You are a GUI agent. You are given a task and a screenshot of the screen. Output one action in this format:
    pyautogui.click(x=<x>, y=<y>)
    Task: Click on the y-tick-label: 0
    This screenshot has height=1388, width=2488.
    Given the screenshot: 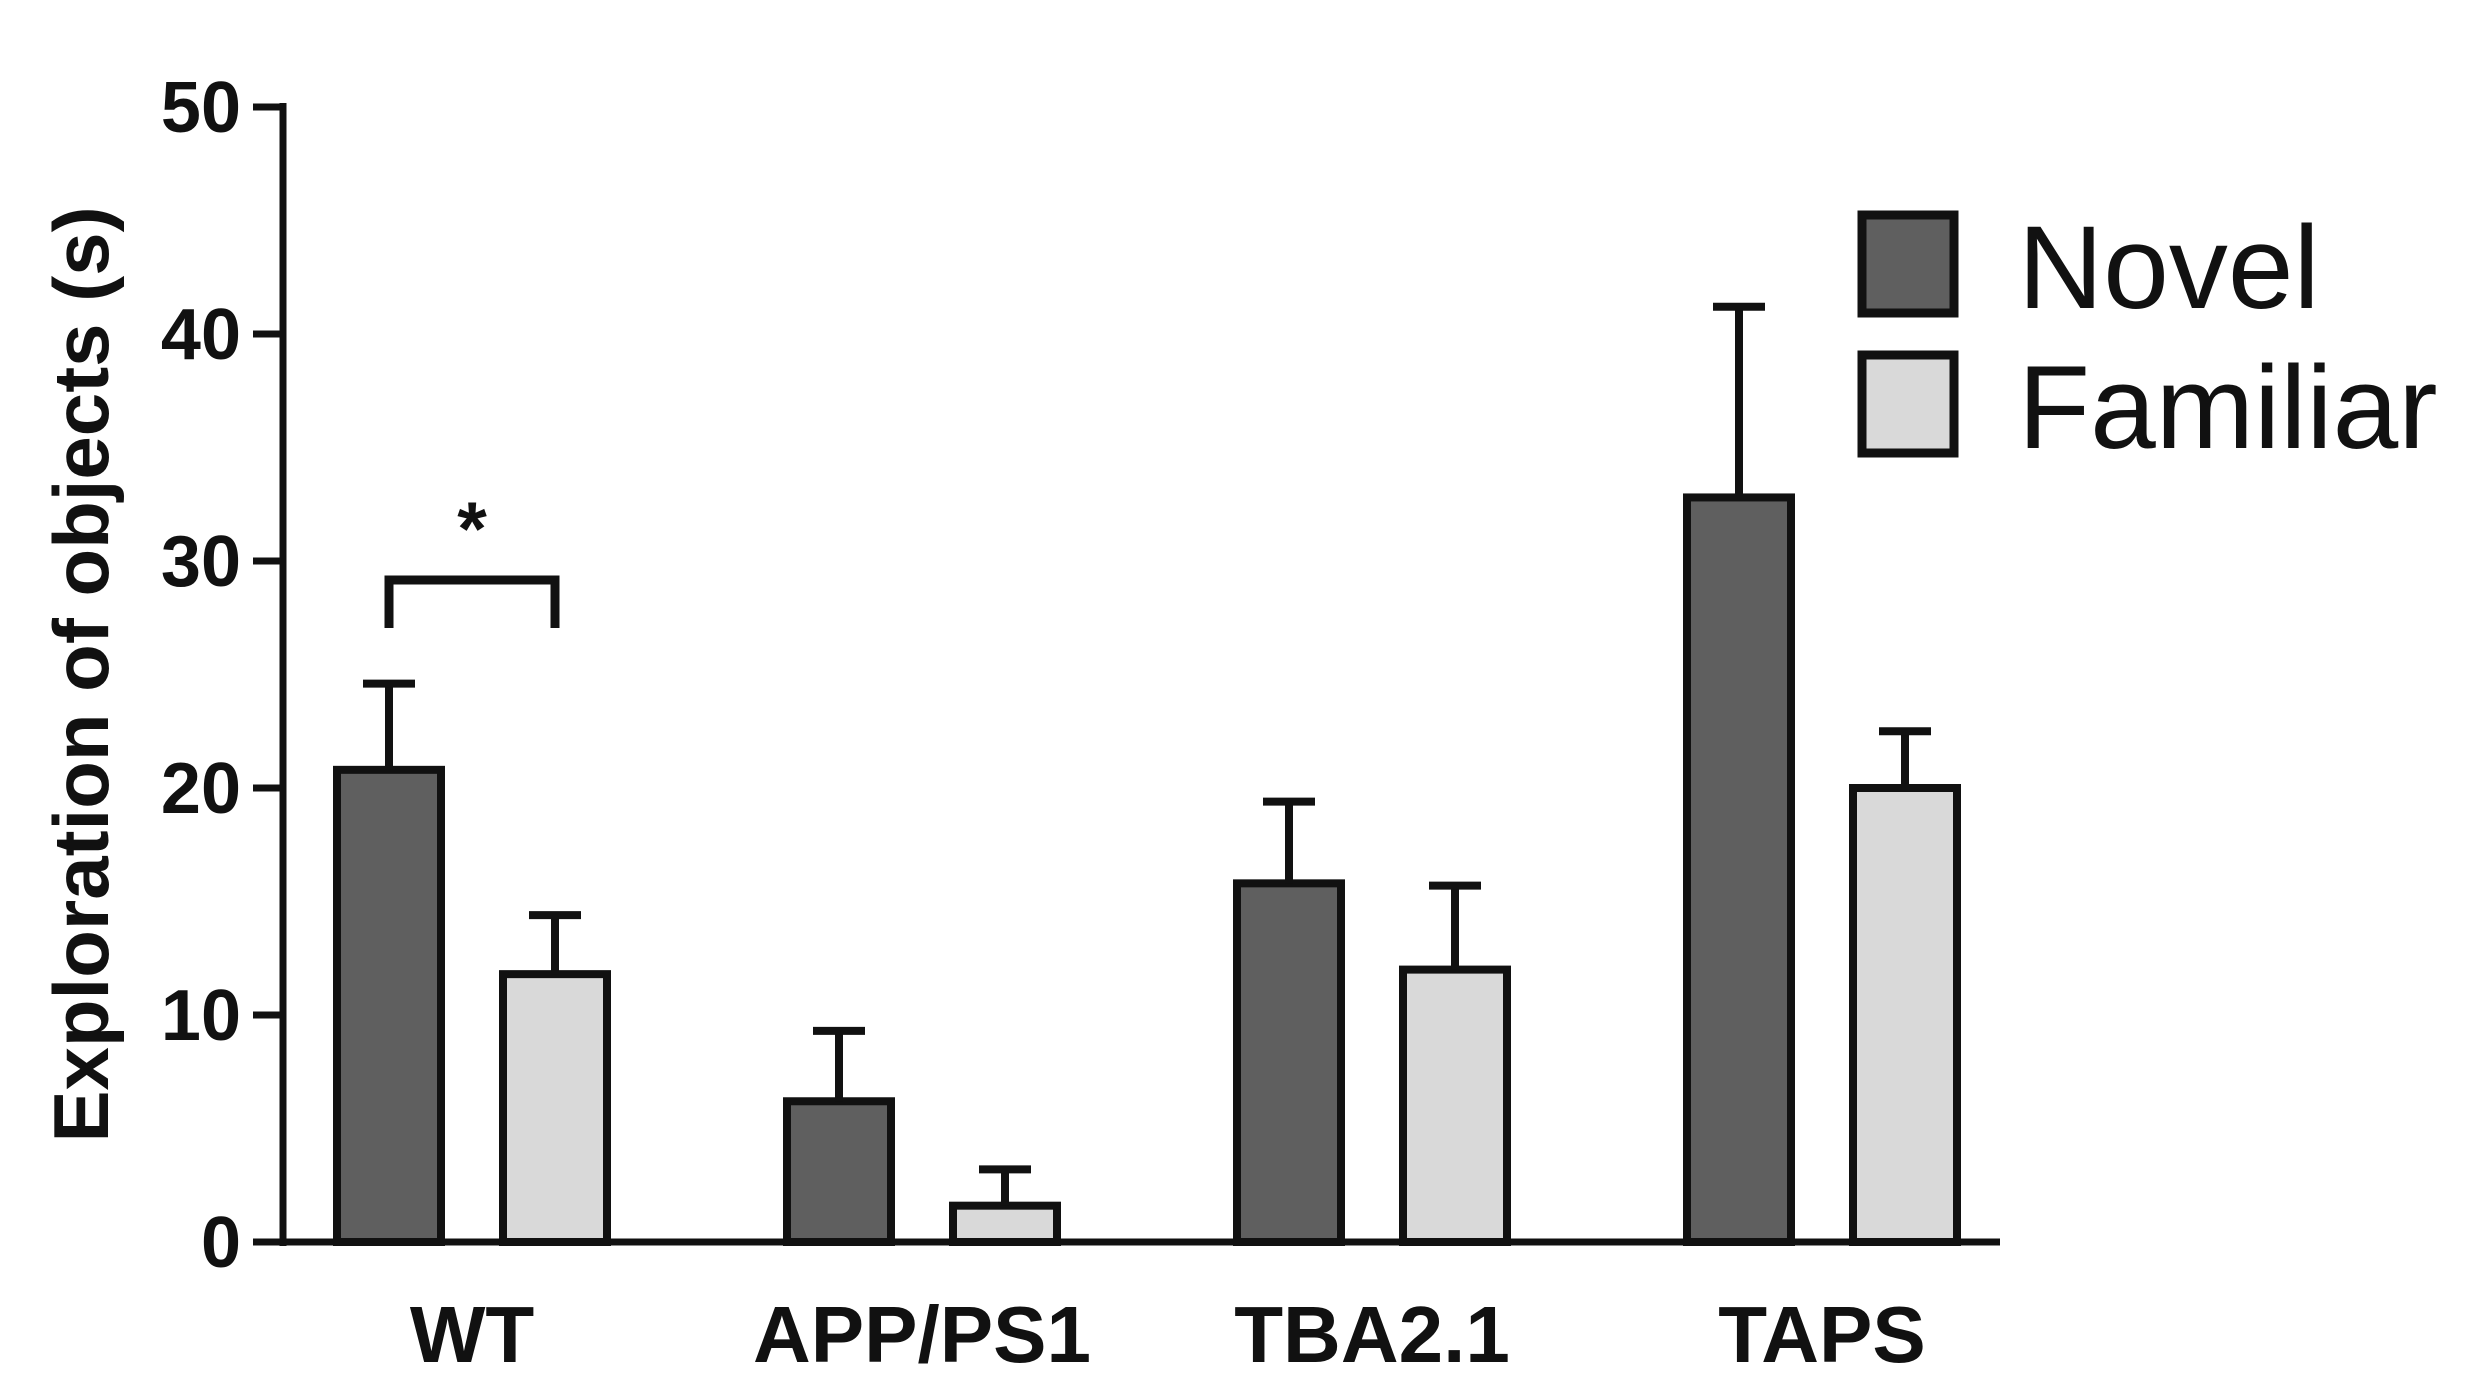 What is the action you would take?
    pyautogui.click(x=221, y=1243)
    